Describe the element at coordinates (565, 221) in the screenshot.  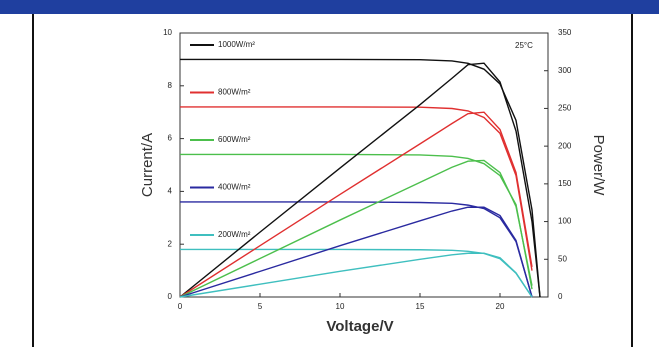
I see `y2-tick-label: 100` at that location.